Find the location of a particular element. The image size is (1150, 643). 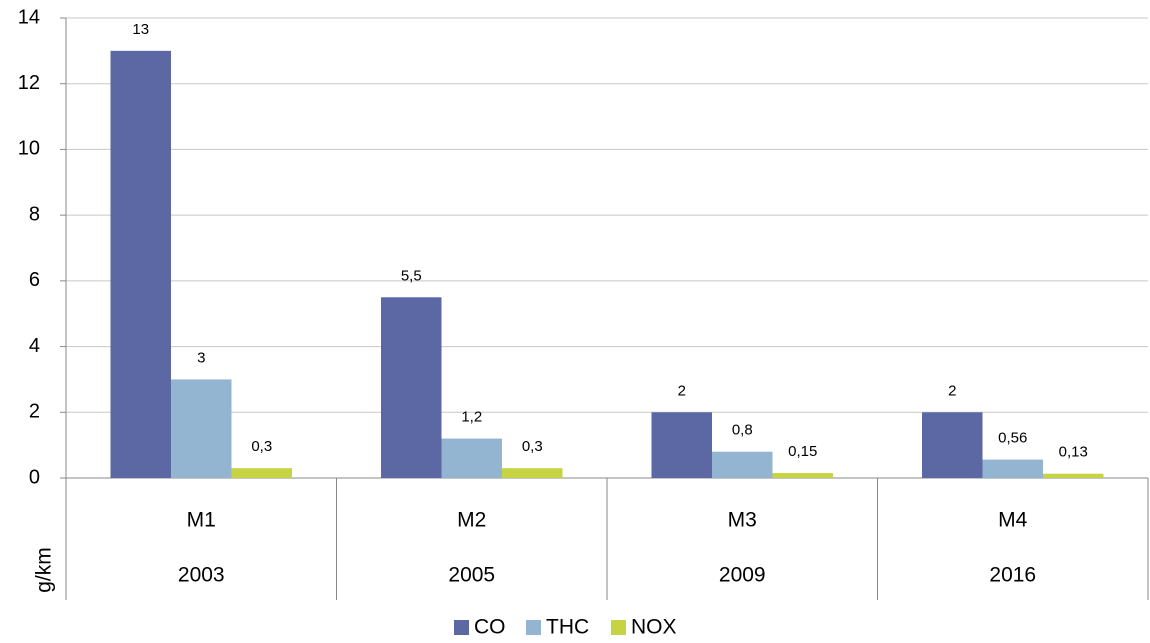

legend-label: CO is located at coordinates (490, 627).